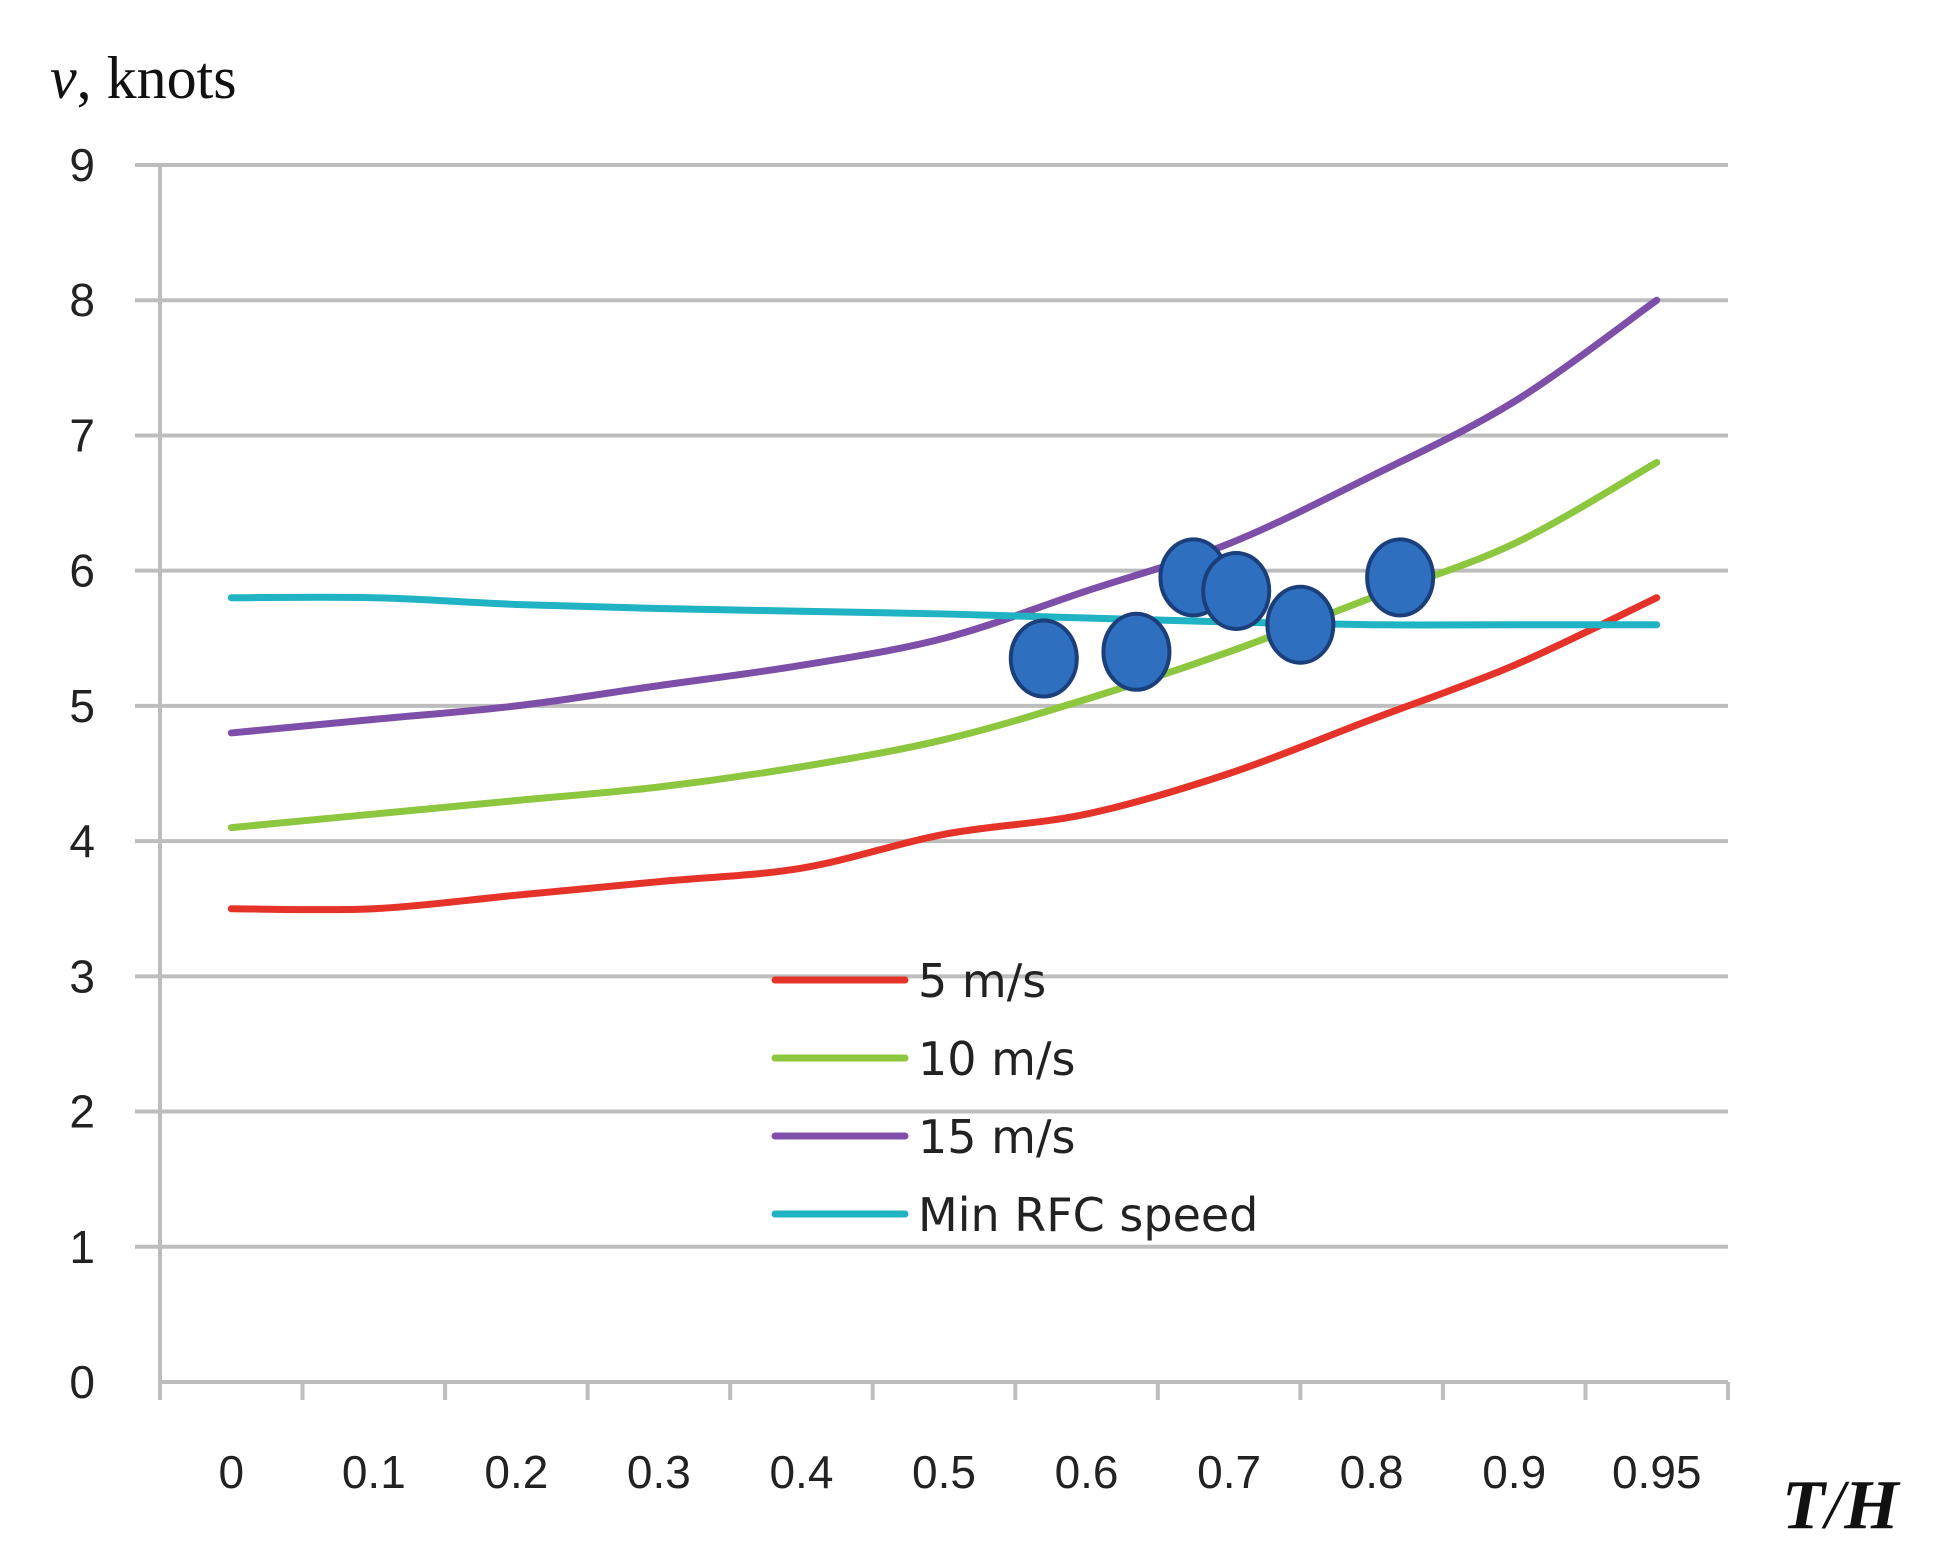  I want to click on y-axis-title: v, knots, so click(143, 78).